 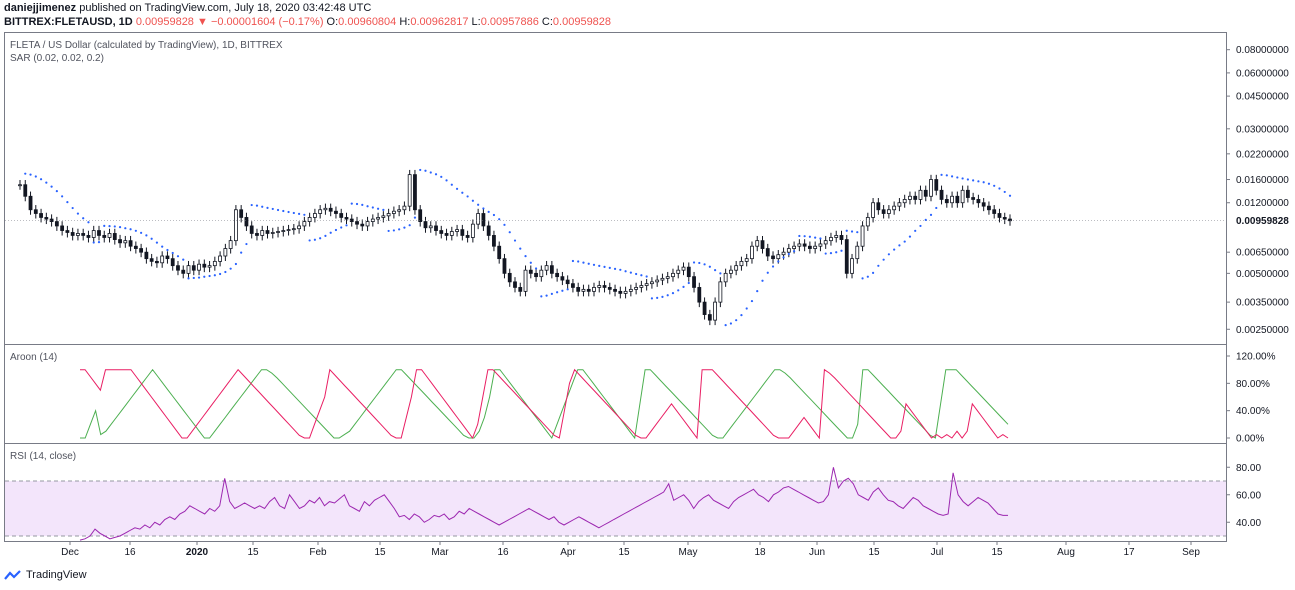 I want to click on high-value: 0.00962817, so click(x=439, y=22).